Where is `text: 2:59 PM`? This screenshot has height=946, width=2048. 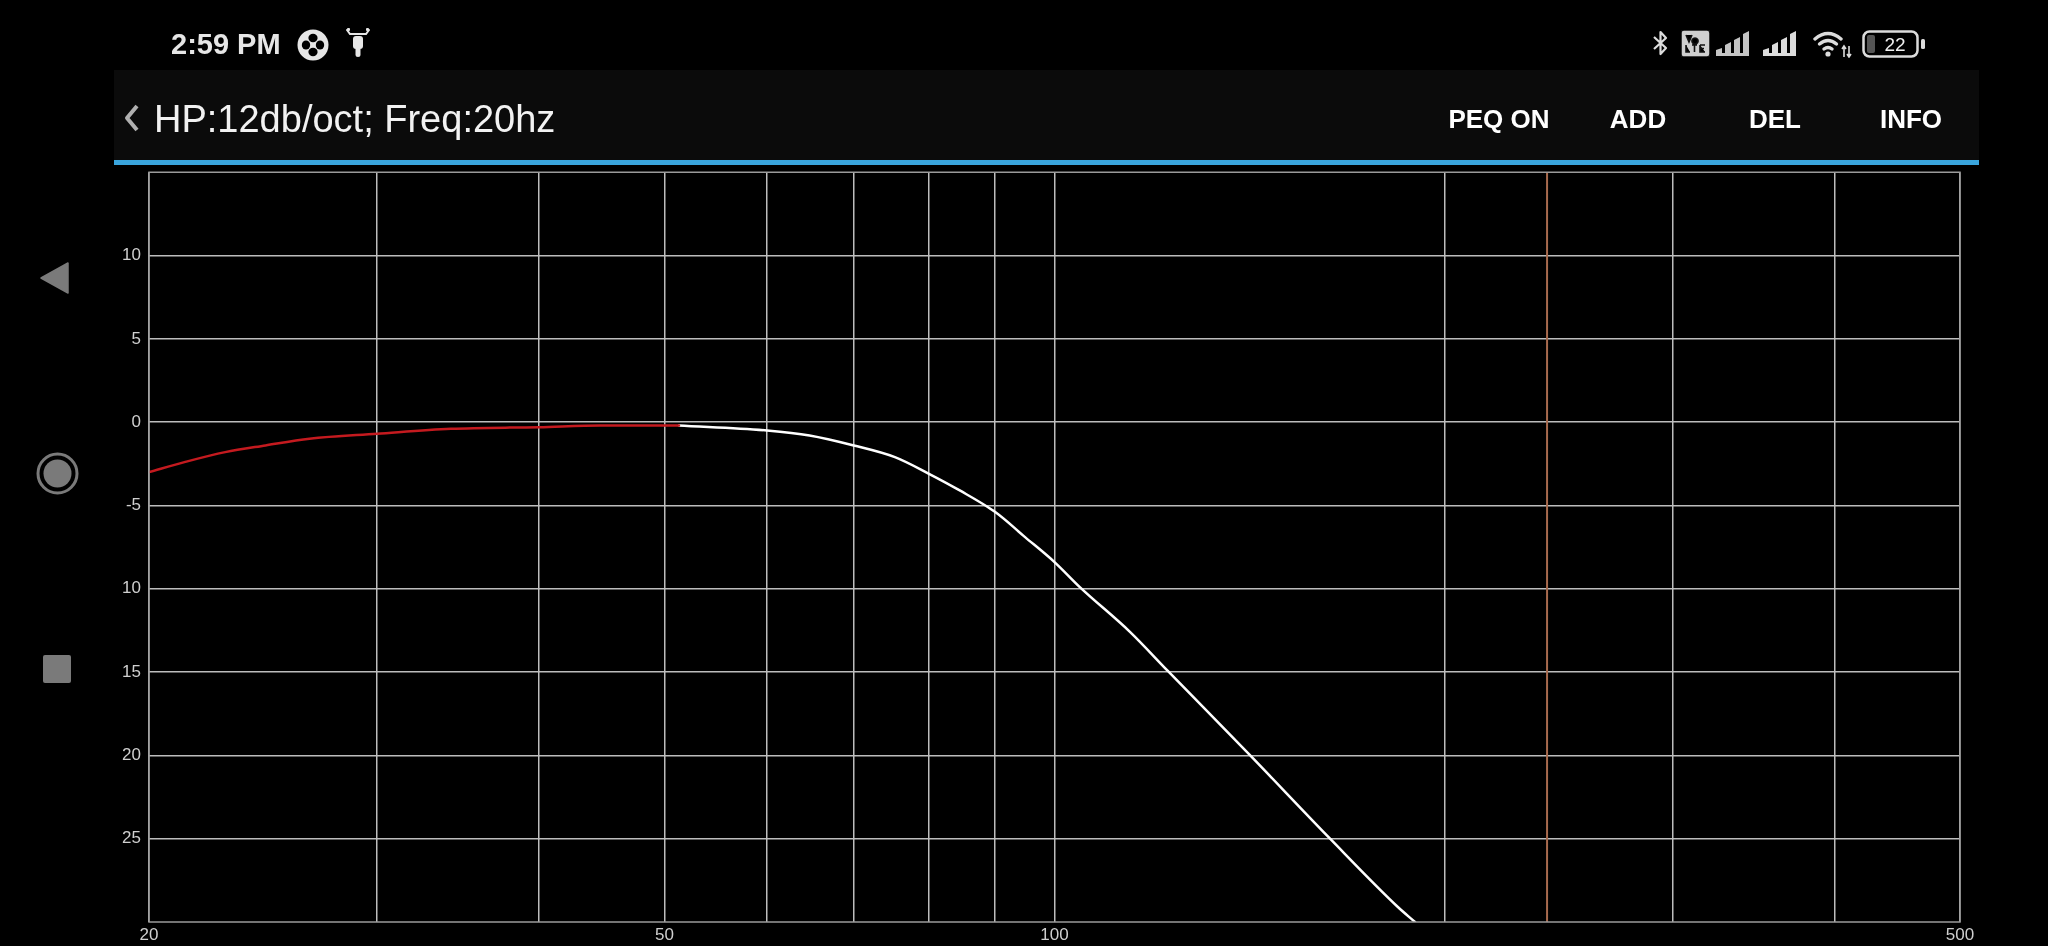
text: 2:59 PM is located at coordinates (226, 43).